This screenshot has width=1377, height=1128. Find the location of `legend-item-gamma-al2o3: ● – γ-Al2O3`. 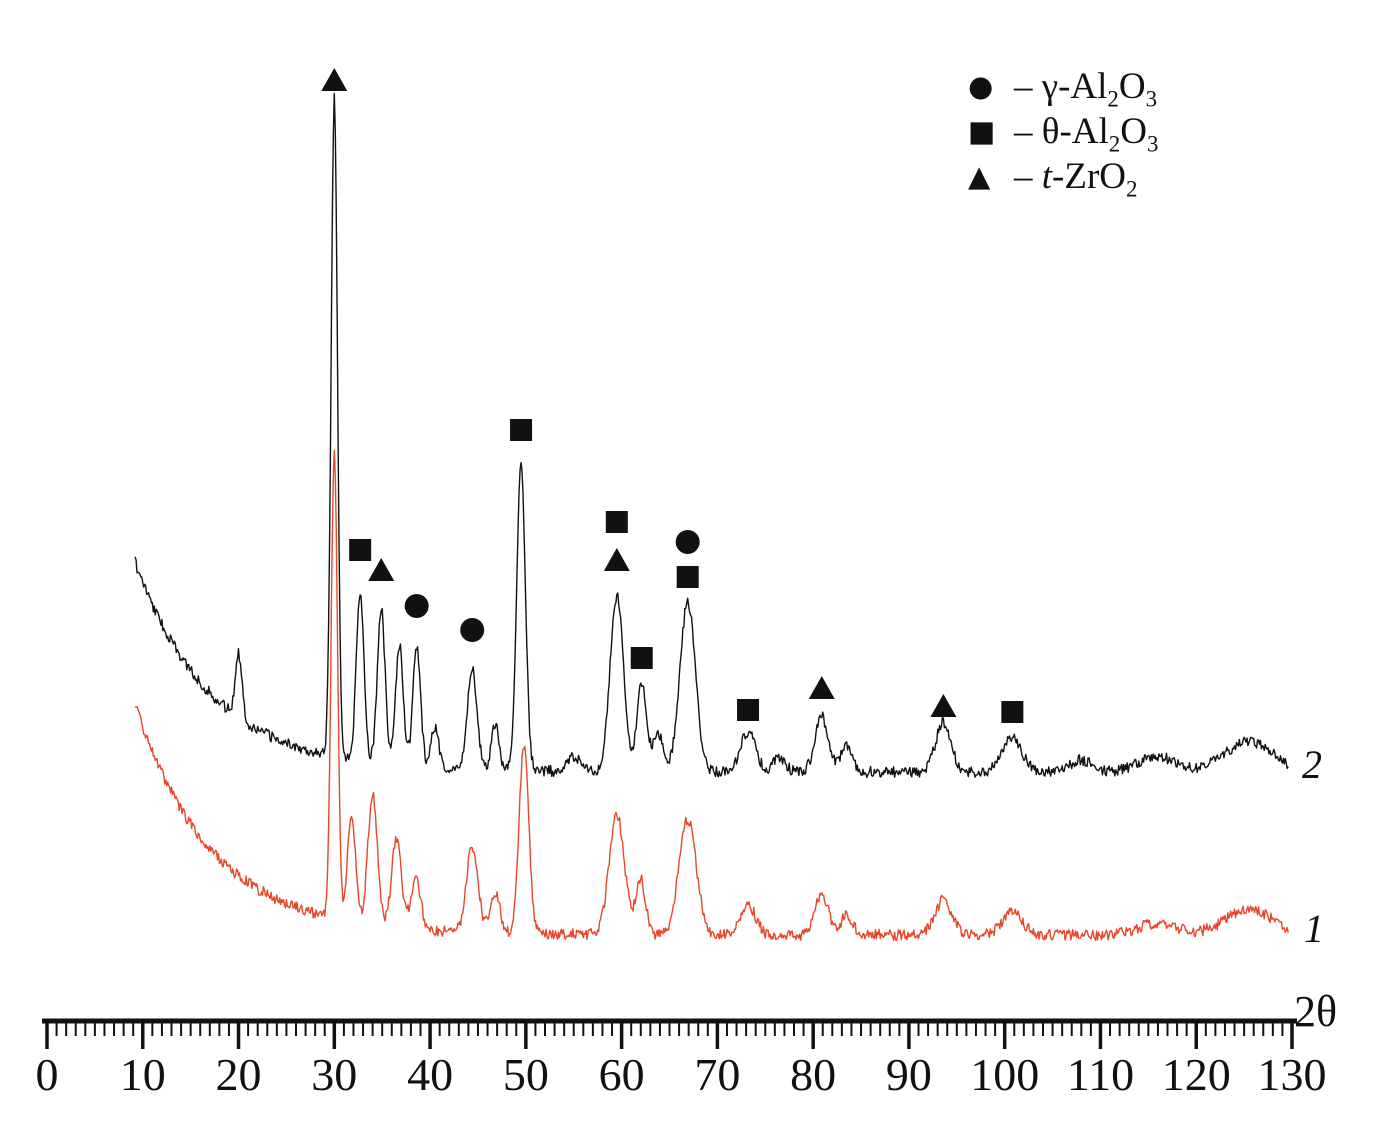

legend-item-gamma-al2o3: ● – γ-Al2O3 is located at coordinates (1063, 88).